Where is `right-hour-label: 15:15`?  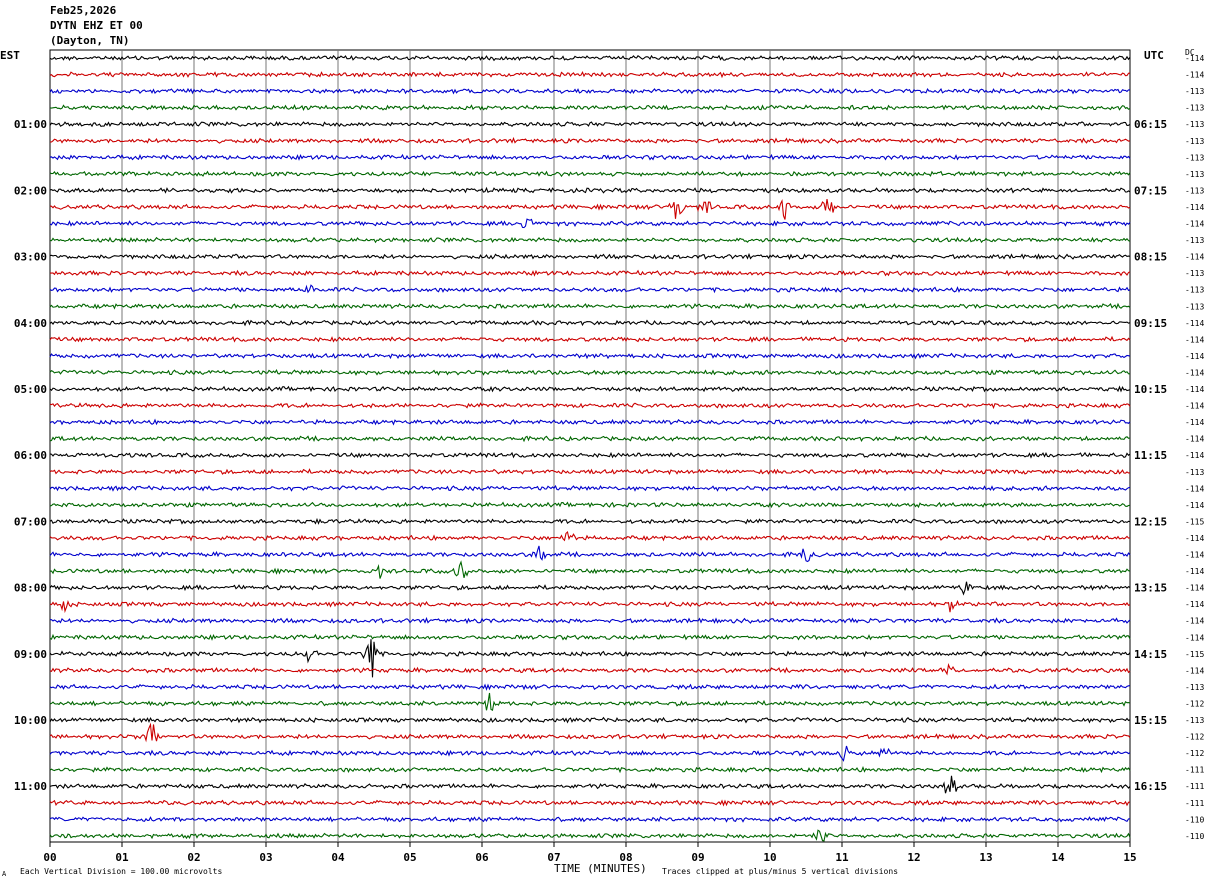 right-hour-label: 15:15 is located at coordinates (1150, 720).